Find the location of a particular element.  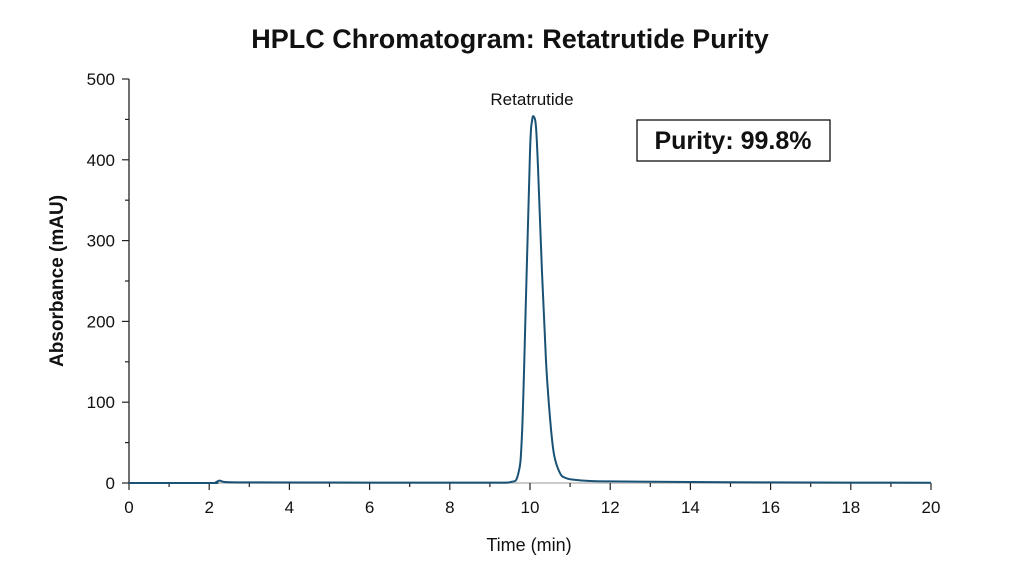

chart-title: HPLC Chromatogram: Retatrutide Purity is located at coordinates (510, 39).